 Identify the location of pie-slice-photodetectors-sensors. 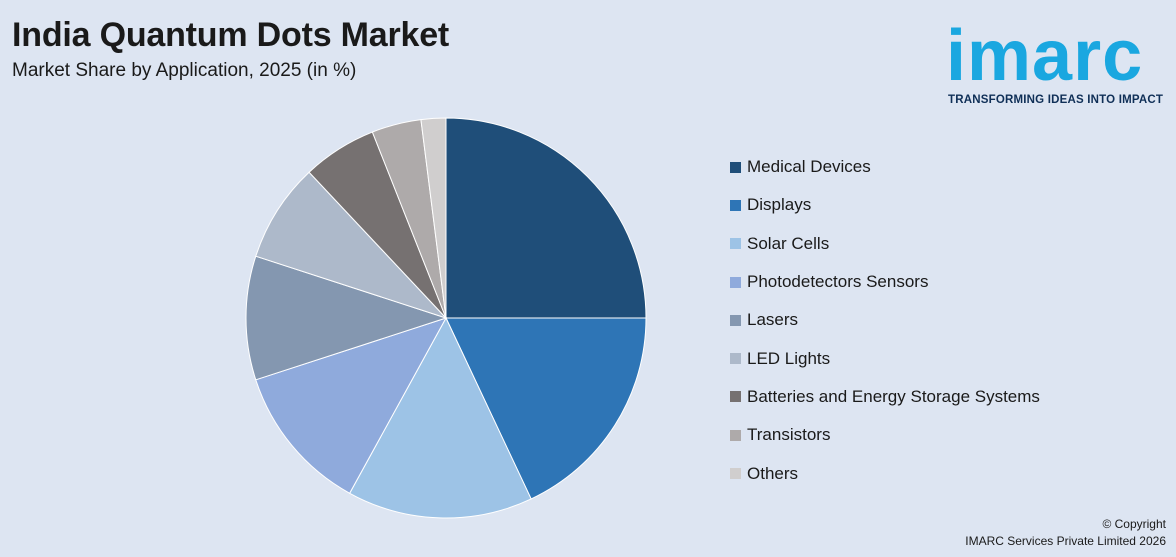
(351, 405).